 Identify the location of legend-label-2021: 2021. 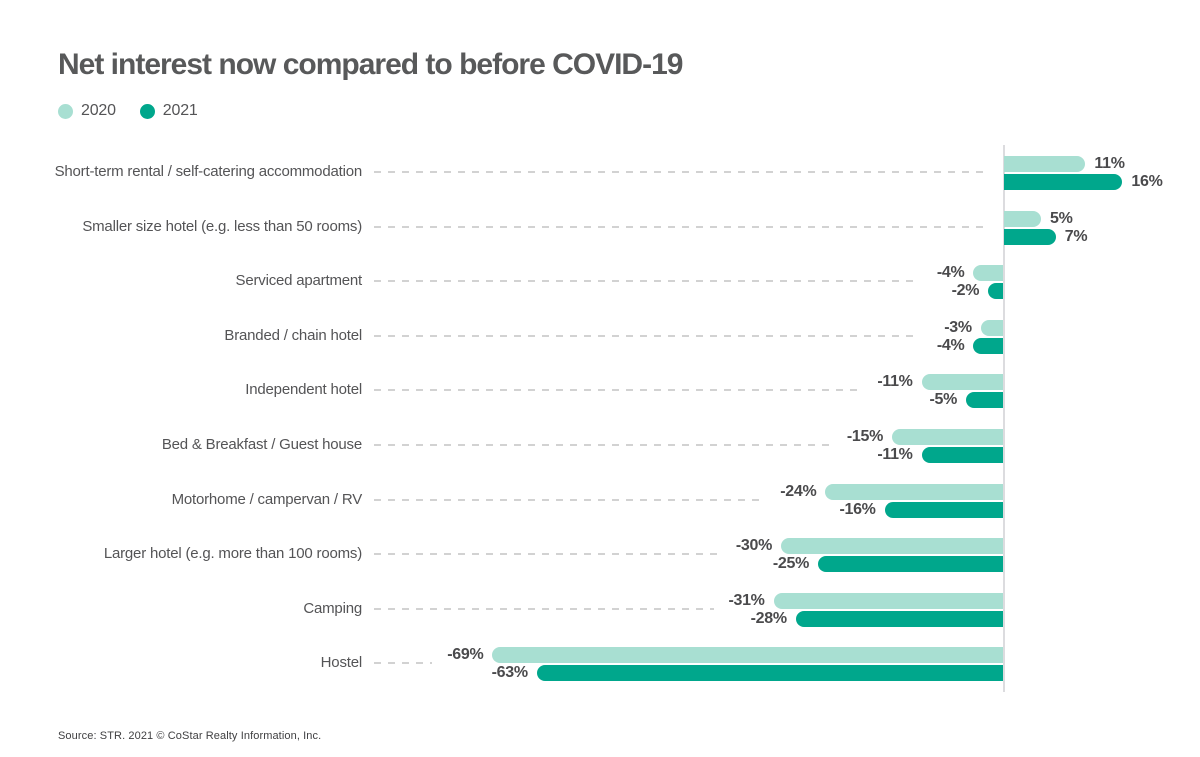
(180, 110).